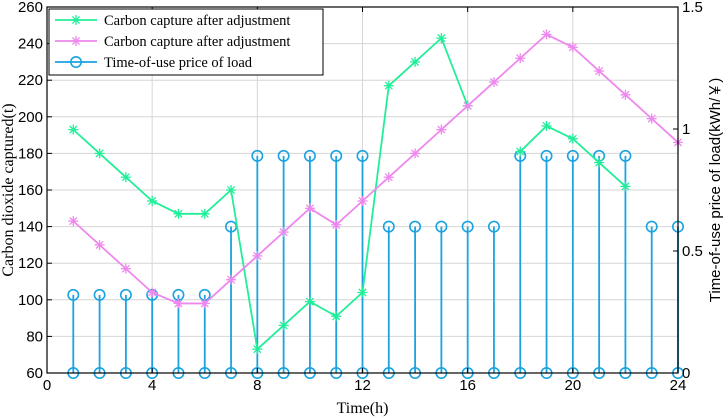 This screenshot has width=726, height=417. I want to click on y2-tick-label: 0, so click(686, 373).